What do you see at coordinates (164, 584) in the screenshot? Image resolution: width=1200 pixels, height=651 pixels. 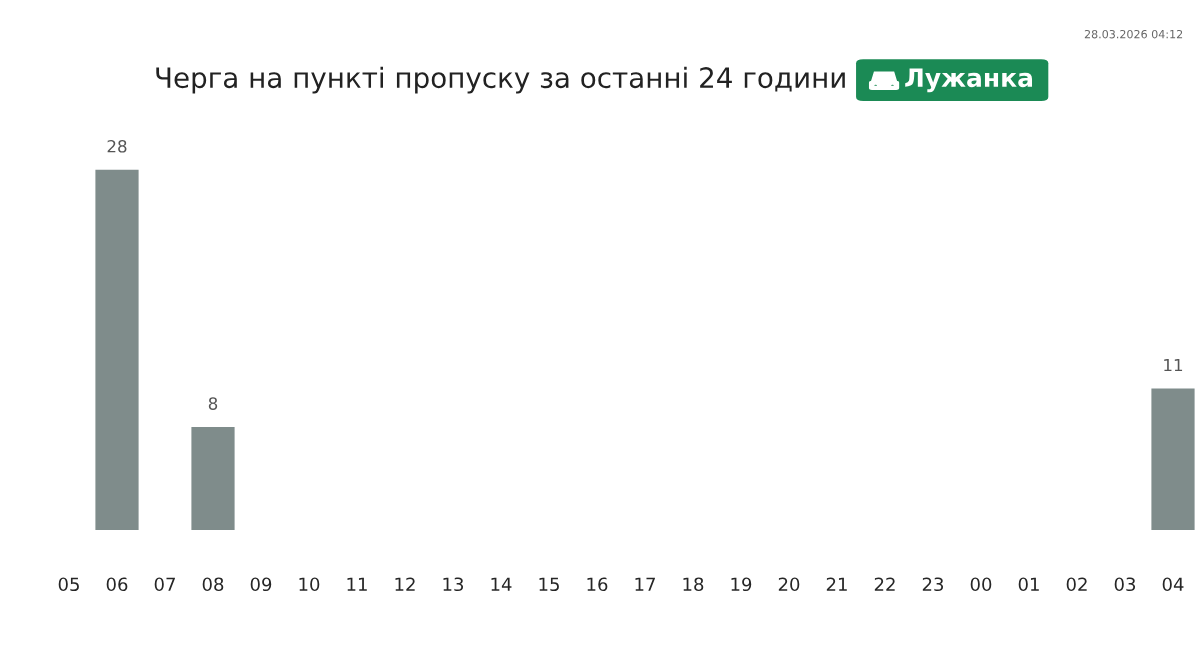 I see `x-tick-label: 07` at bounding box center [164, 584].